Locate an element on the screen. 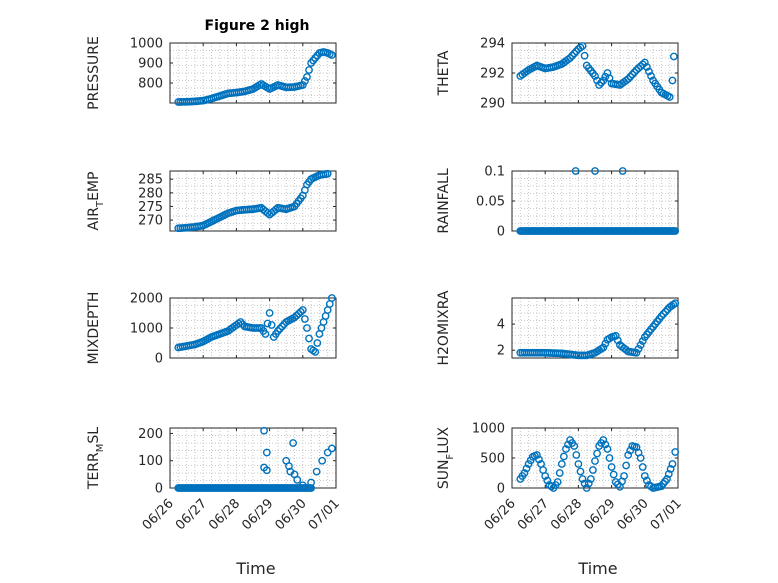  y-tick-label: 275 is located at coordinates (150, 207).